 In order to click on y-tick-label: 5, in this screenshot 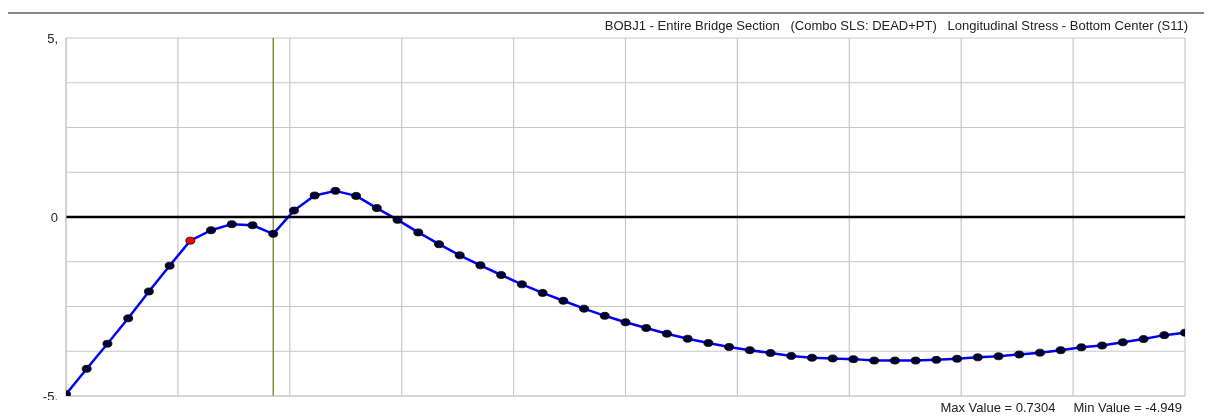, I will do `click(52, 38)`.